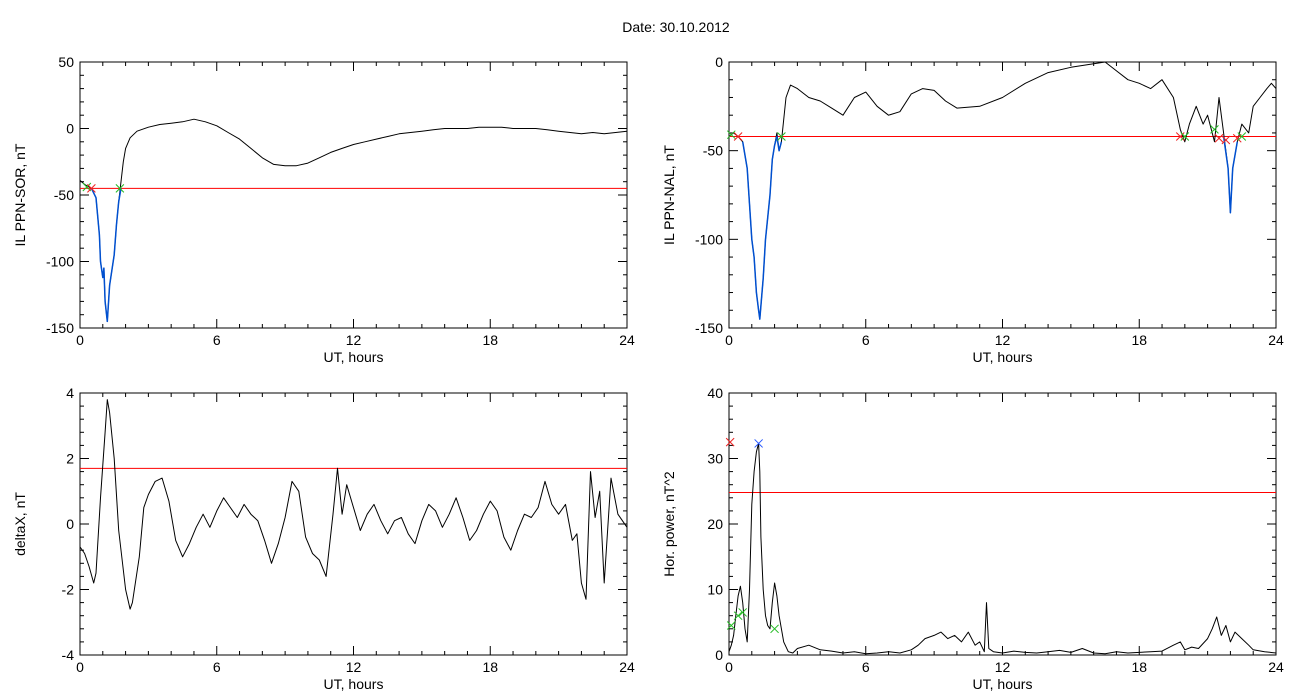  What do you see at coordinates (70, 393) in the screenshot?
I see `y-tick-label: 4` at bounding box center [70, 393].